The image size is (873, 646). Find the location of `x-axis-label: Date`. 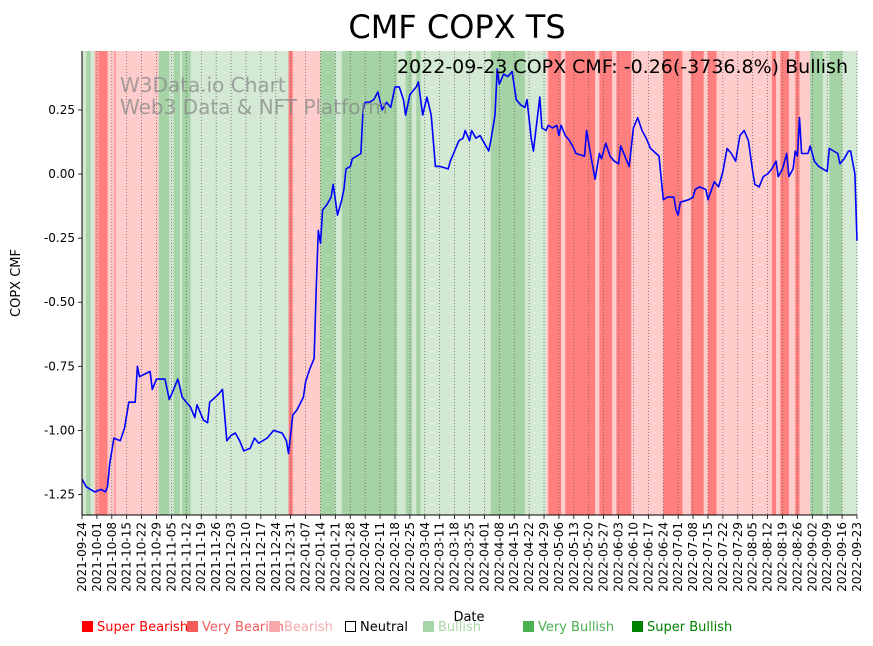

x-axis-label: Date is located at coordinates (468, 617).